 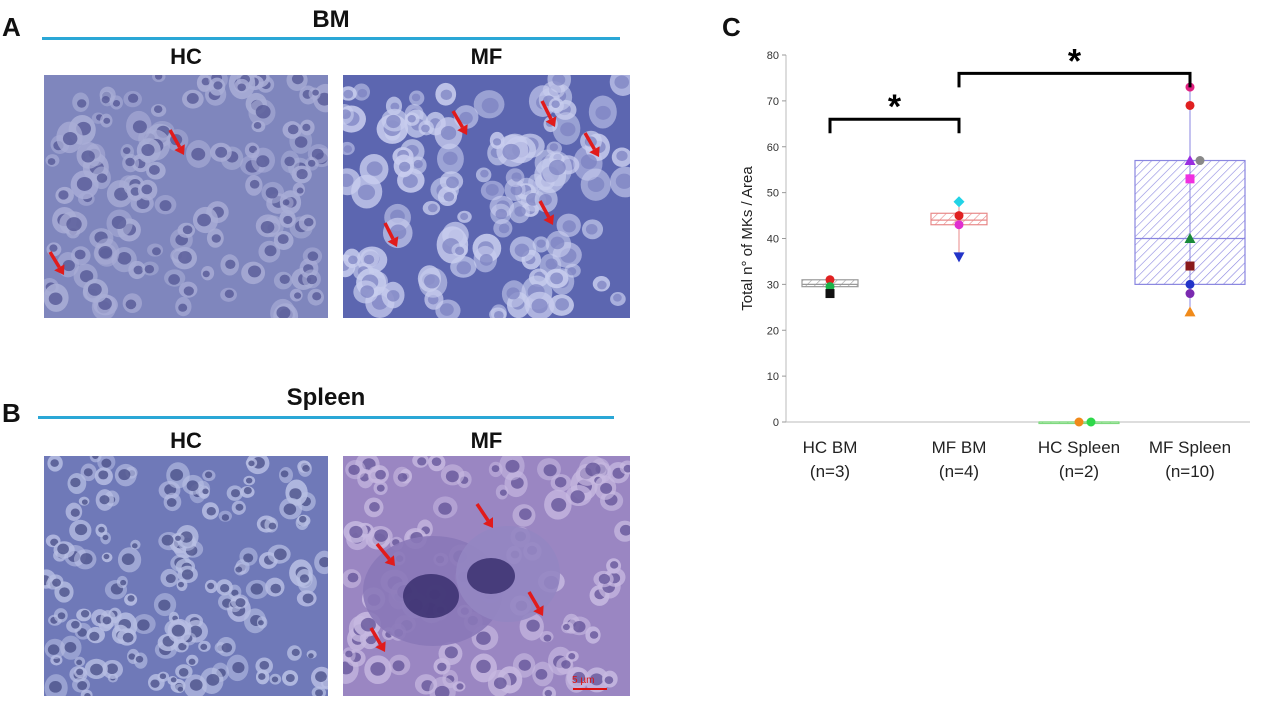 I want to click on panel-b-group-title: Spleen, so click(x=326, y=397).